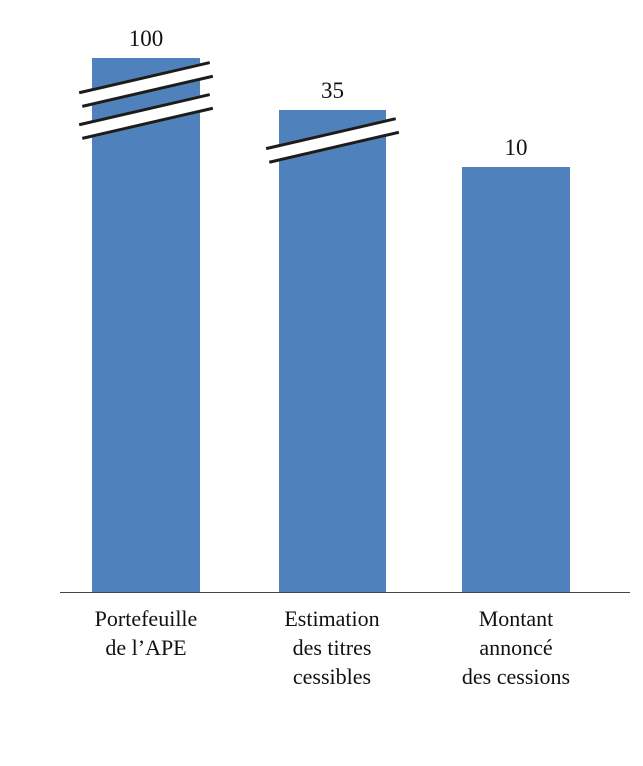 This screenshot has height=766, width=643. Describe the element at coordinates (332, 90) in the screenshot. I see `value-label: 35` at that location.